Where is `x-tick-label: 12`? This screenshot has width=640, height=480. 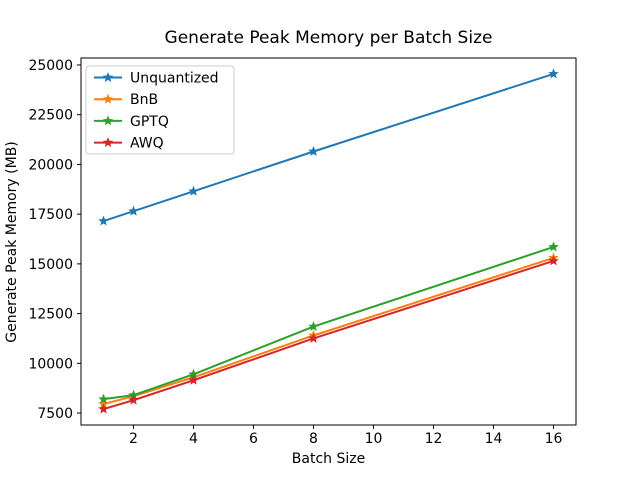 x-tick-label: 12 is located at coordinates (434, 439).